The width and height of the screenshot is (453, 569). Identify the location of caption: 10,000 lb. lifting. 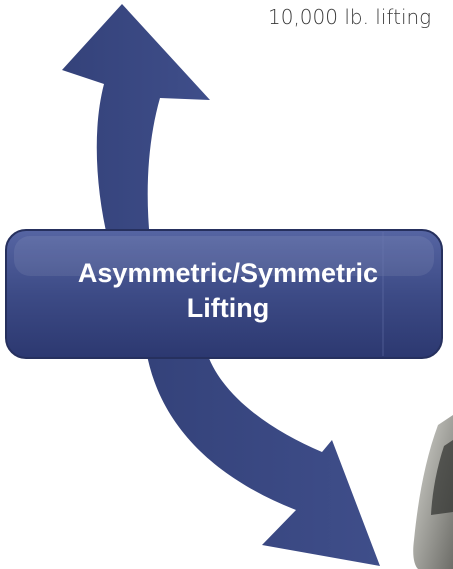
(349, 17).